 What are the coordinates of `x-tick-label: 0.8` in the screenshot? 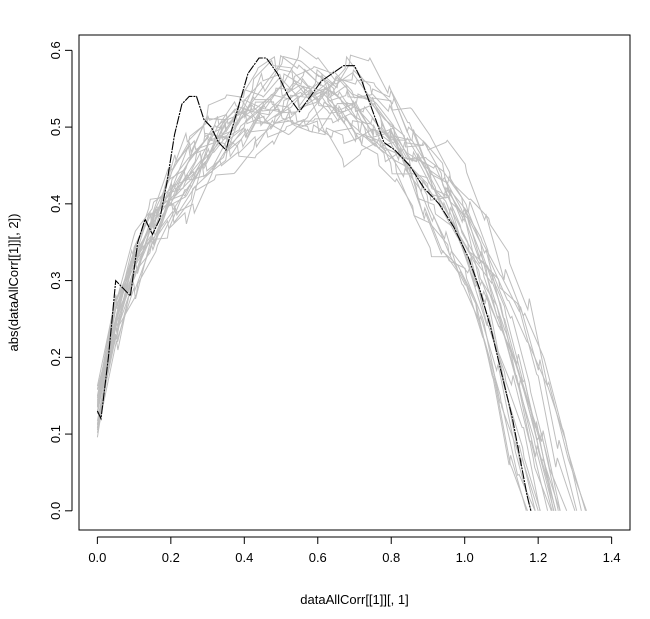 It's located at (391, 557).